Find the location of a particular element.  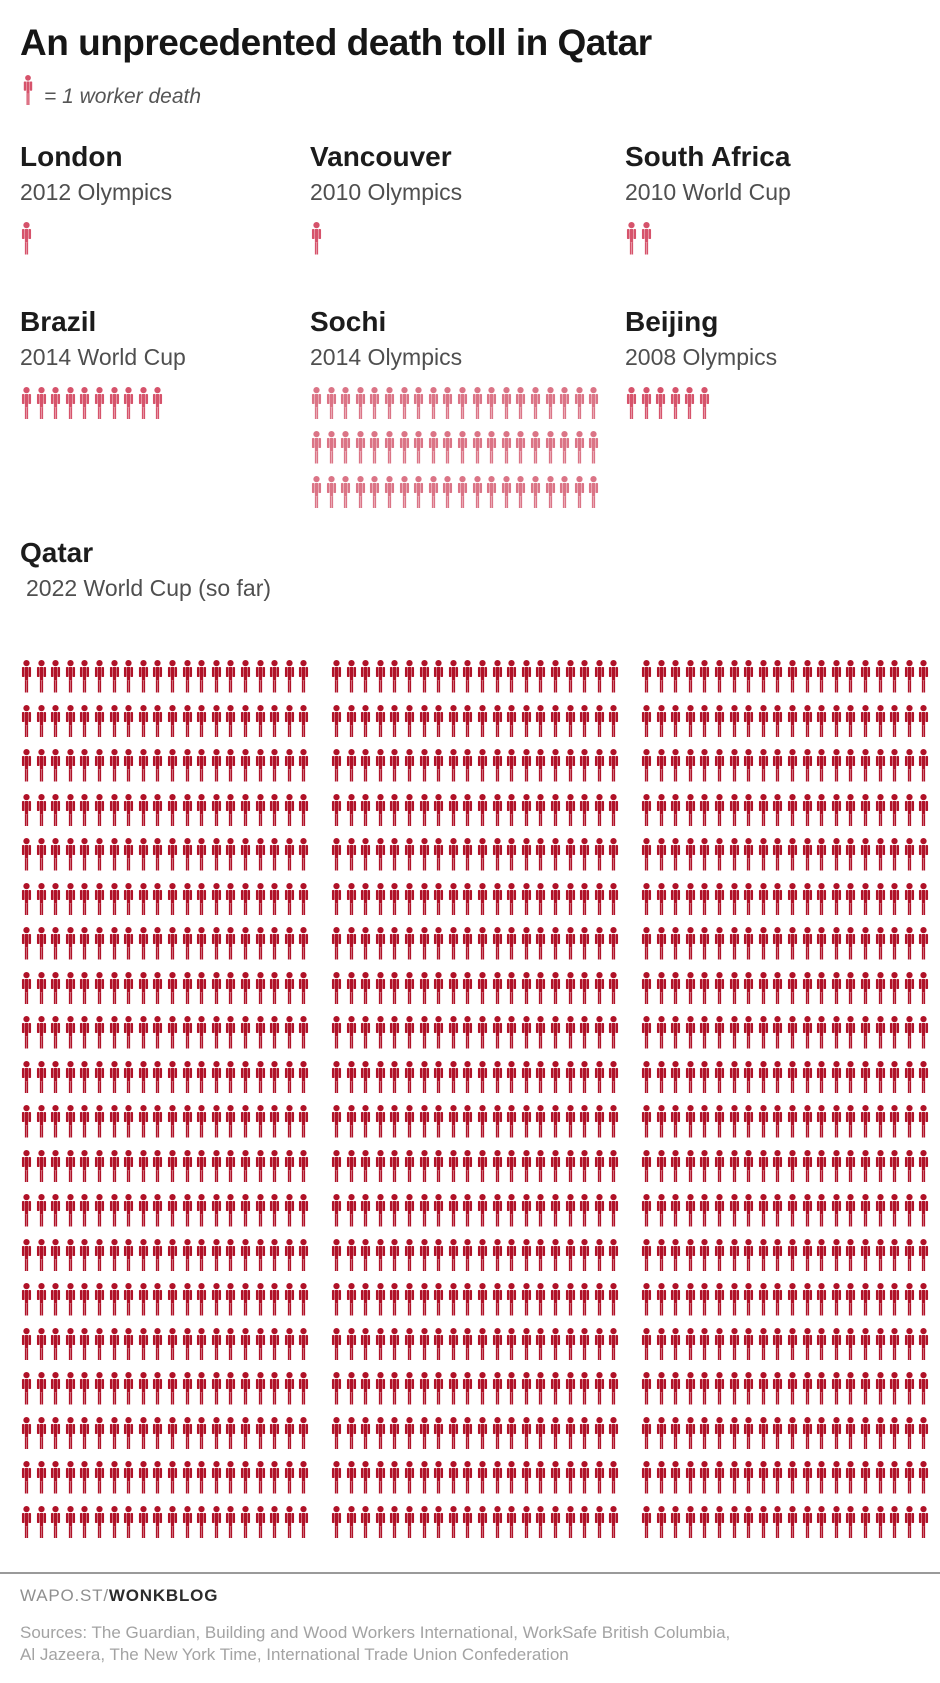

event-name: Beijing is located at coordinates (672, 321).